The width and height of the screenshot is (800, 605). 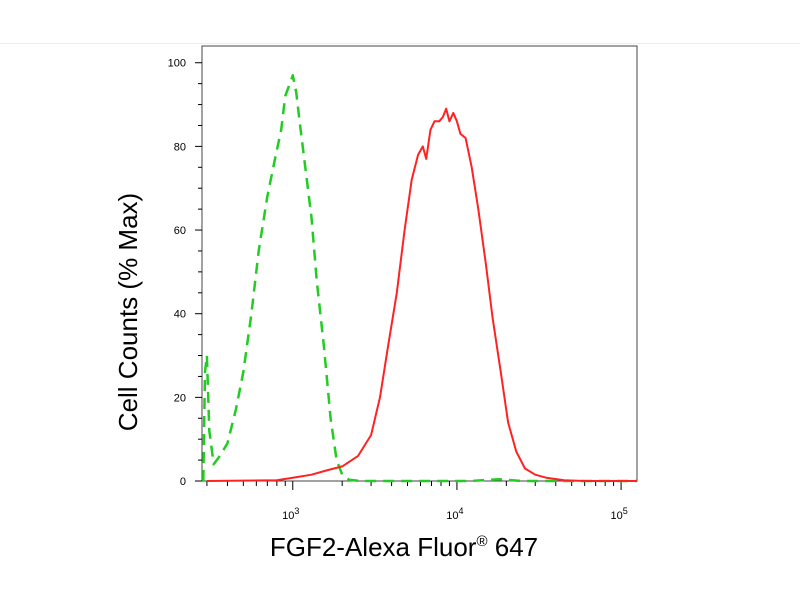 What do you see at coordinates (180, 231) in the screenshot?
I see `y-tick-label: 60` at bounding box center [180, 231].